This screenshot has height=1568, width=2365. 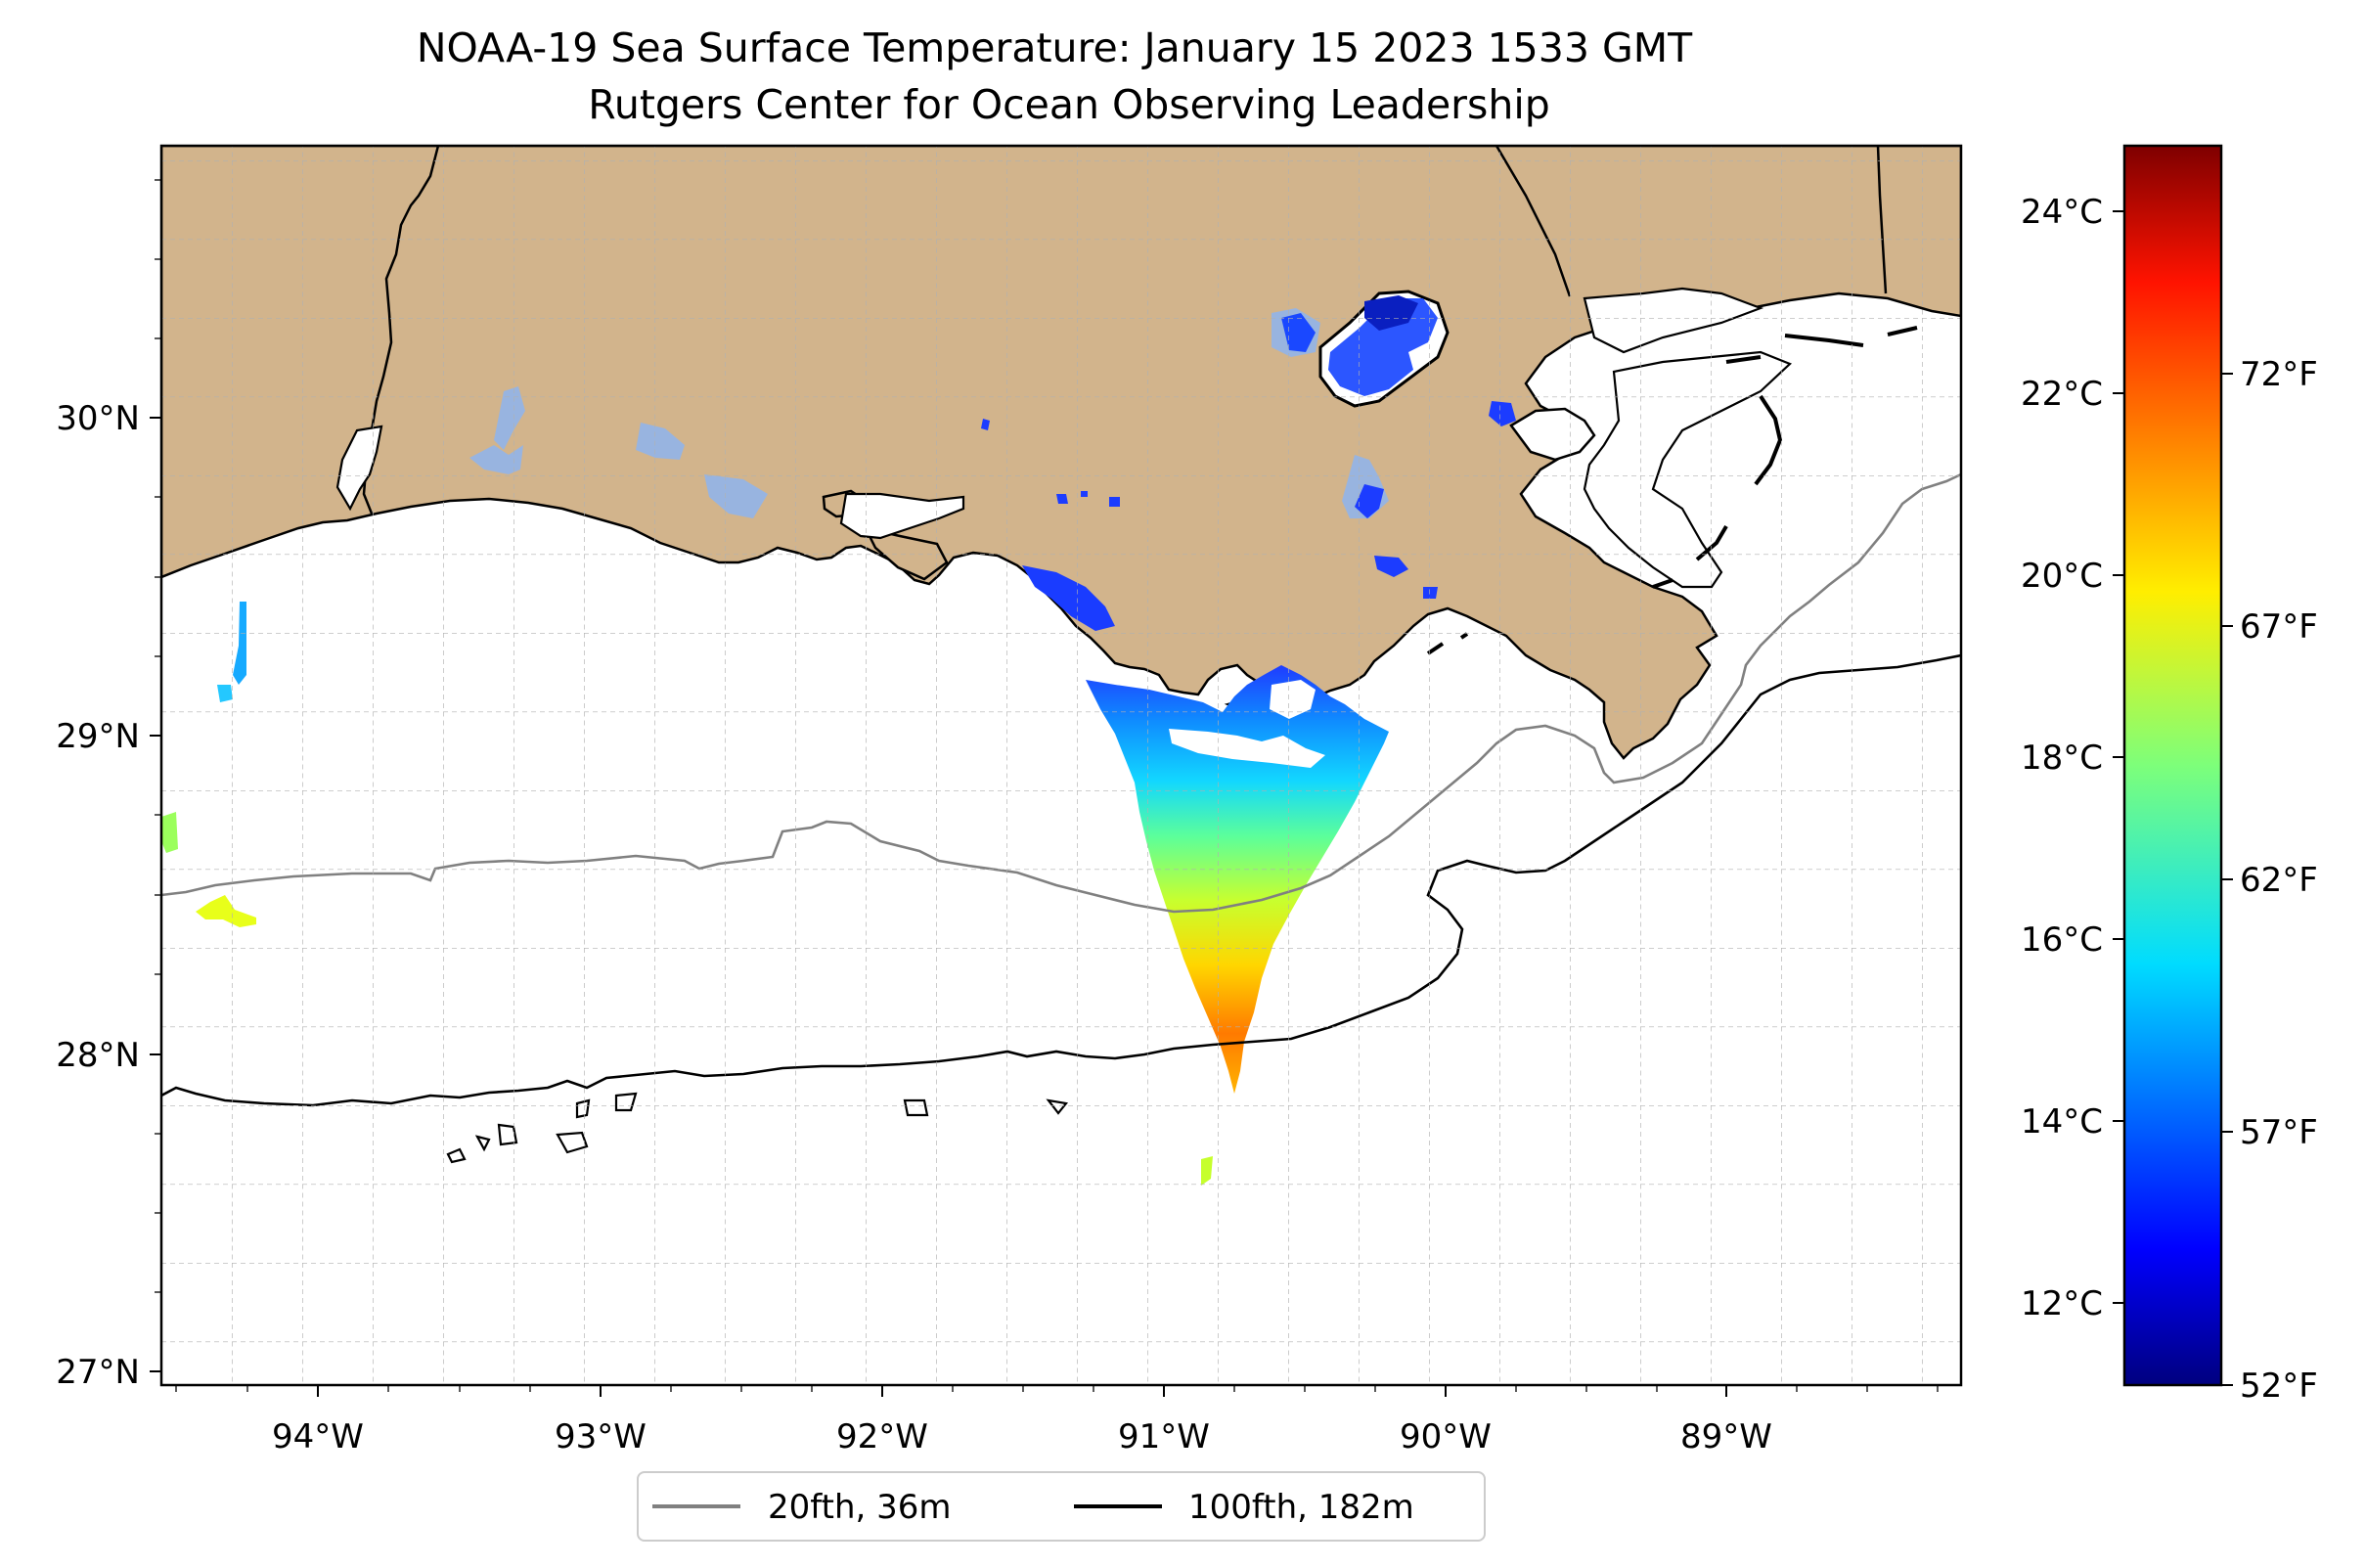 What do you see at coordinates (2062, 212) in the screenshot?
I see `colorbar-celsius-label: 24°C` at bounding box center [2062, 212].